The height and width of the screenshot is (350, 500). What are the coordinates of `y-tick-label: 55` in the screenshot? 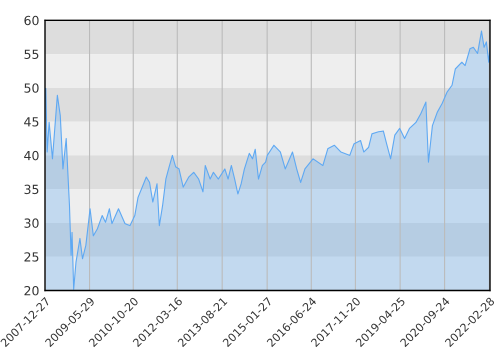 It's located at (31, 54).